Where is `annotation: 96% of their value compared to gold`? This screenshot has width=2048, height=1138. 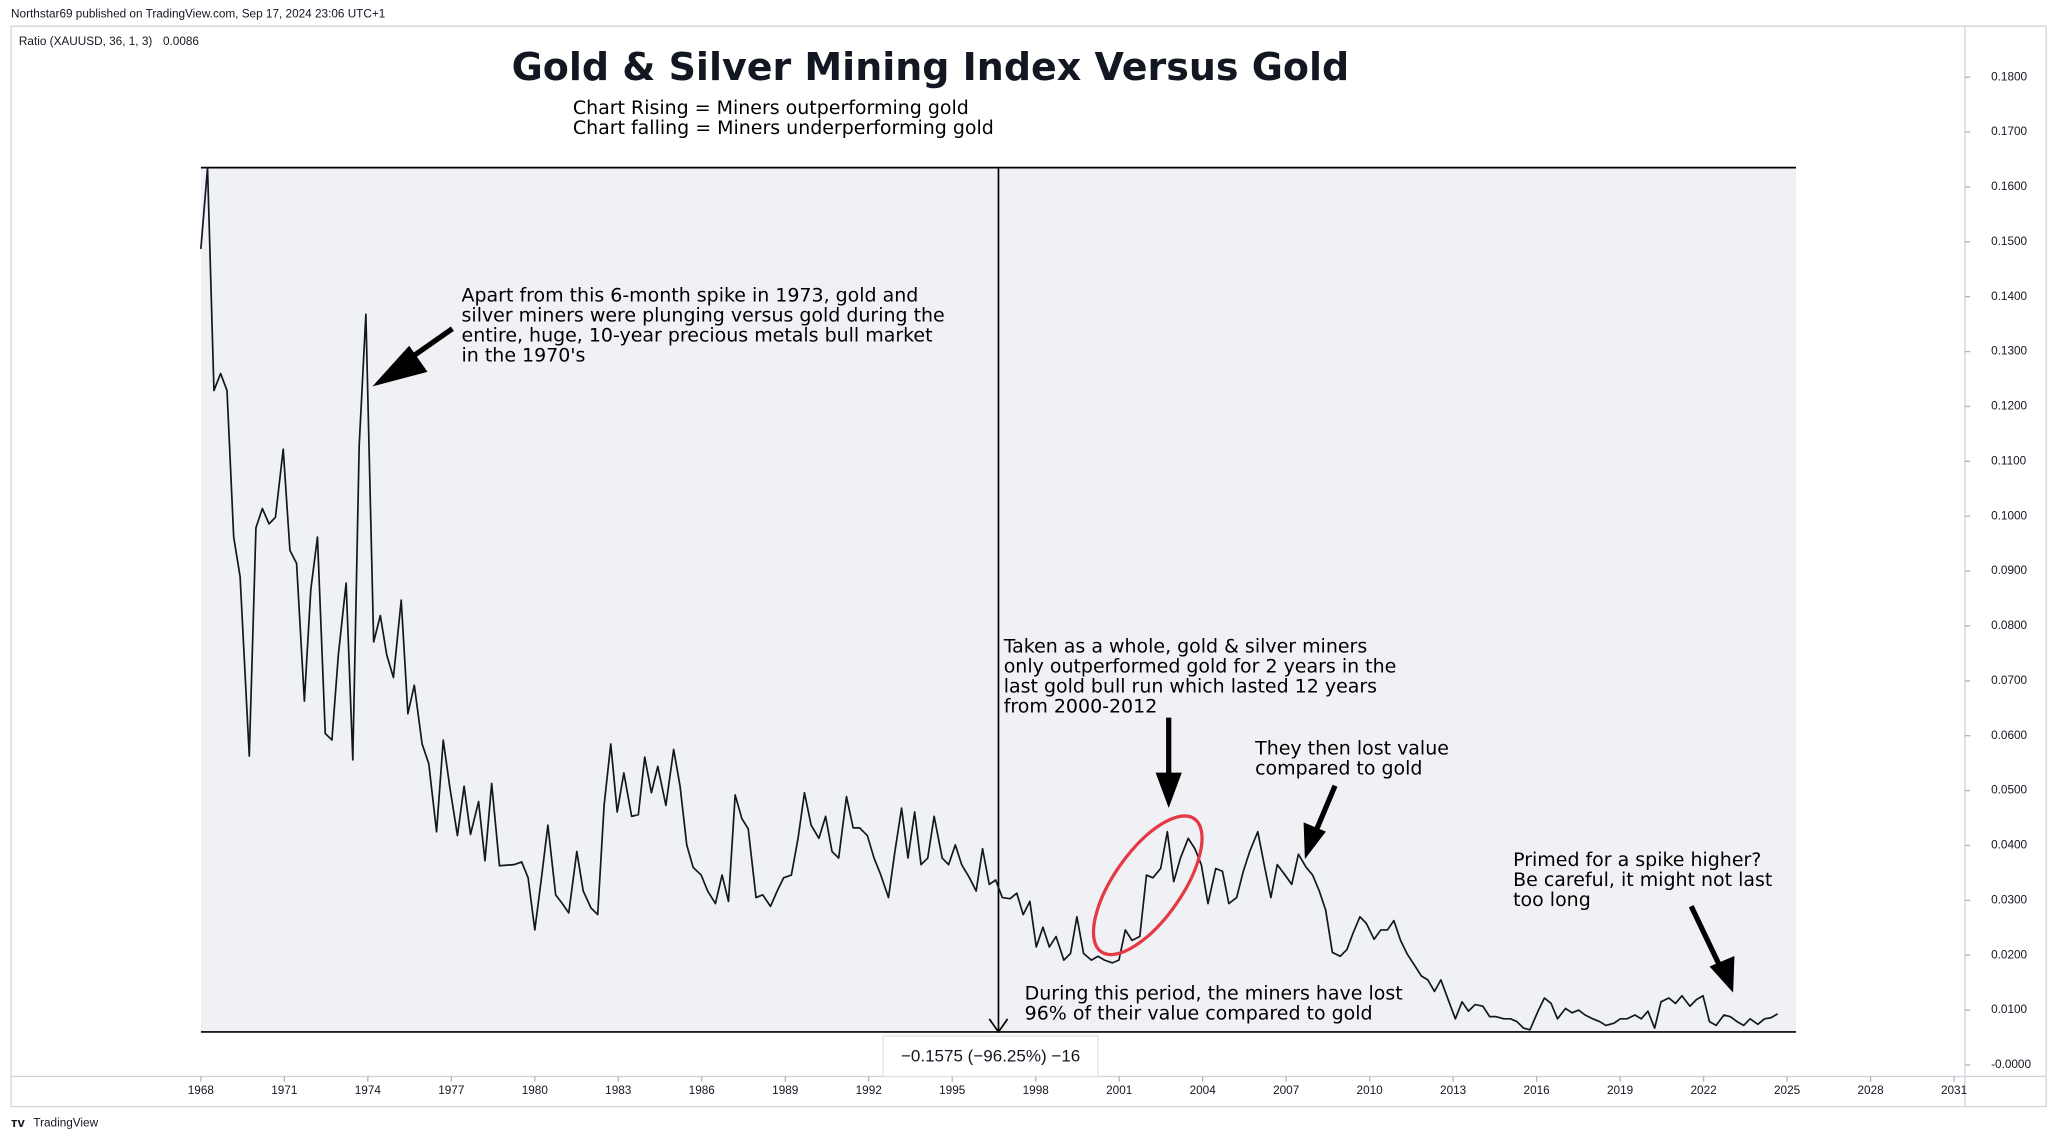 annotation: 96% of their value compared to gold is located at coordinates (1199, 1013).